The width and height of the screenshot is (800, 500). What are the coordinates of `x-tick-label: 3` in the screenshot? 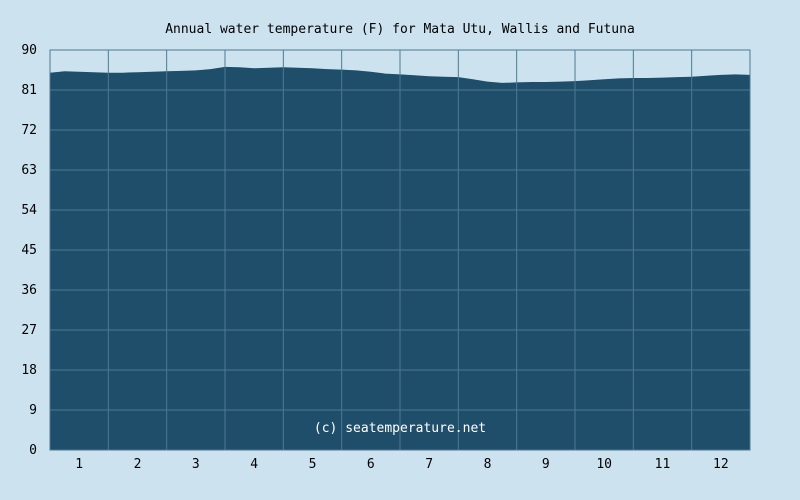 It's located at (196, 464).